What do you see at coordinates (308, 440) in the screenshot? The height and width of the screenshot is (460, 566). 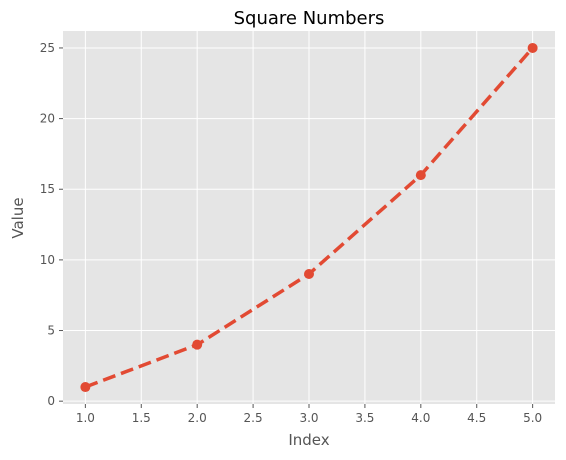 I see `x-axis-label: Index` at bounding box center [308, 440].